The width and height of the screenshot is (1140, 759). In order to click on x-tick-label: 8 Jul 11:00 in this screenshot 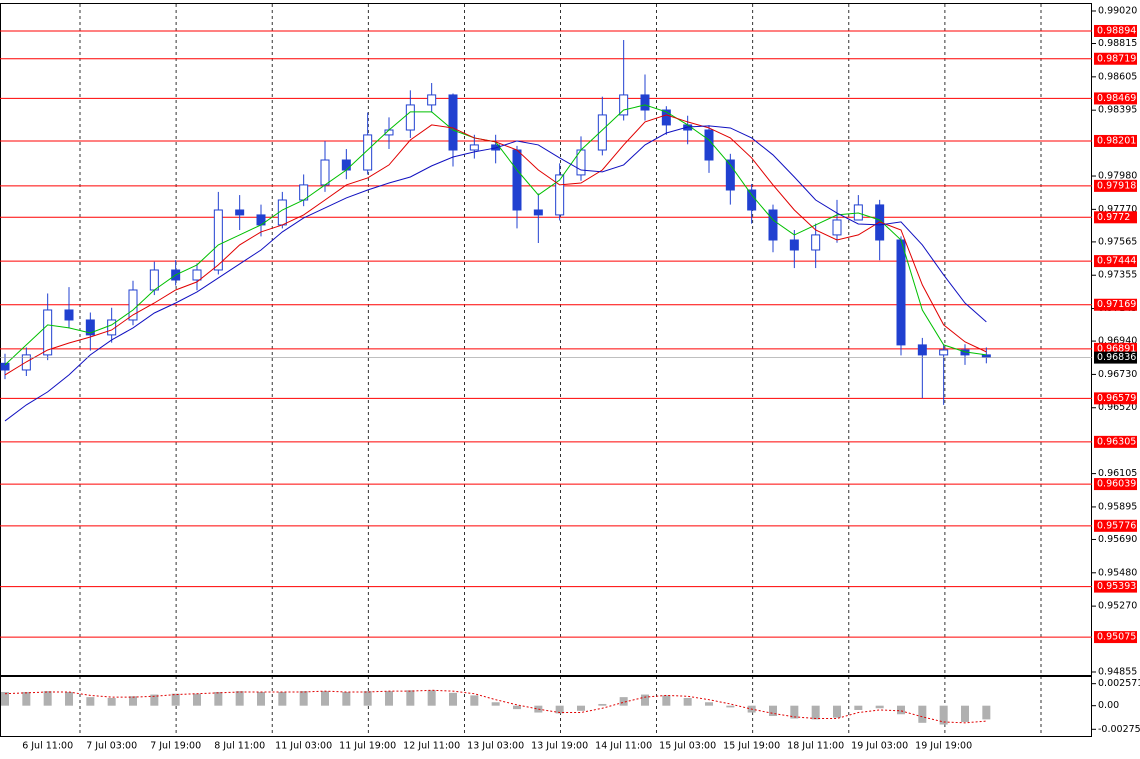, I will do `click(239, 746)`.